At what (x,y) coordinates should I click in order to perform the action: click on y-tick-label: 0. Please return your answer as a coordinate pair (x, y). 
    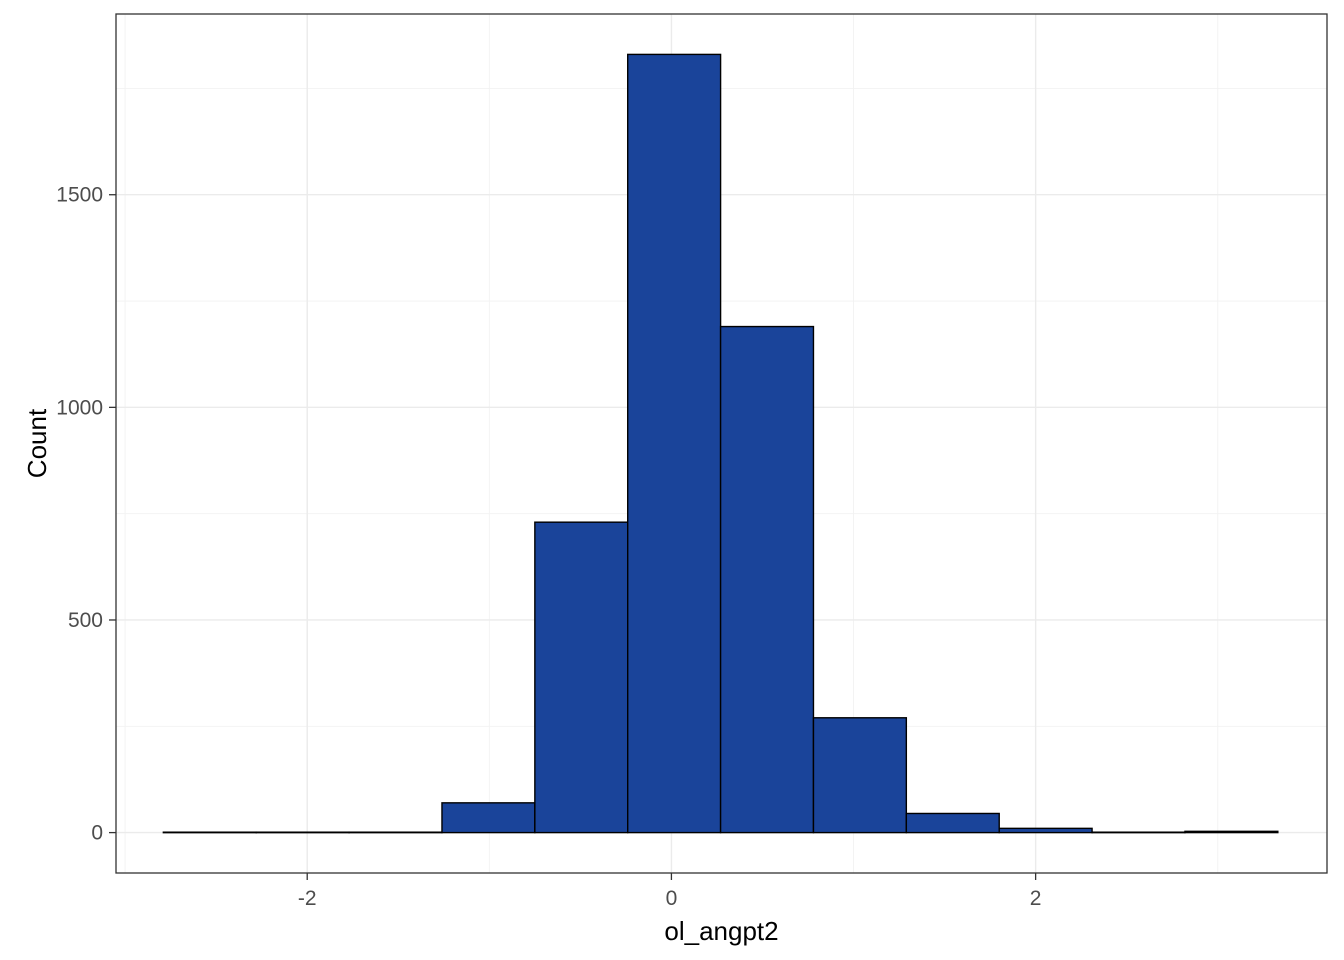
    Looking at the image, I should click on (97, 833).